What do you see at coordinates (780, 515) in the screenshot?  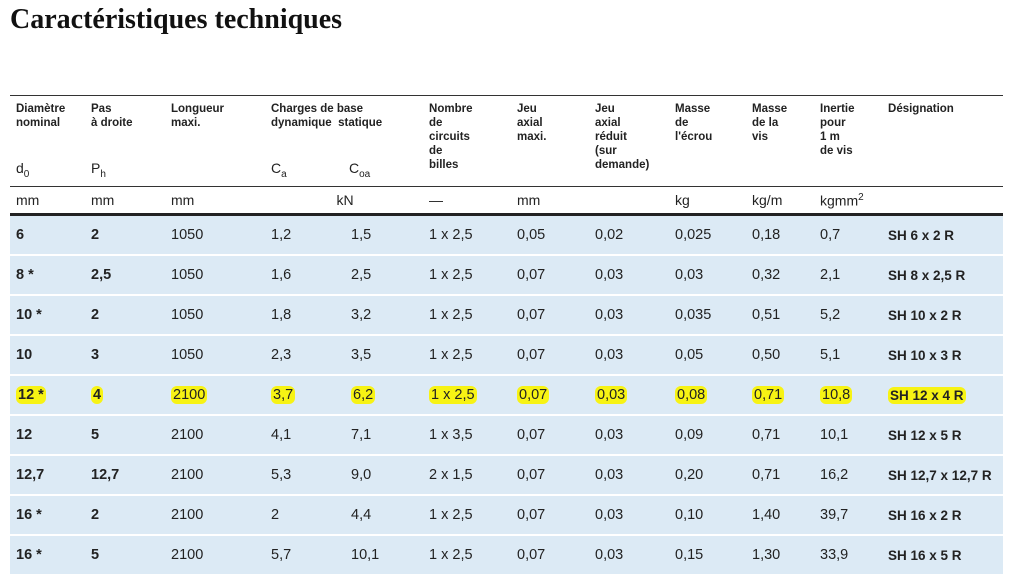 I see `cell-masse-vis: 1,40` at bounding box center [780, 515].